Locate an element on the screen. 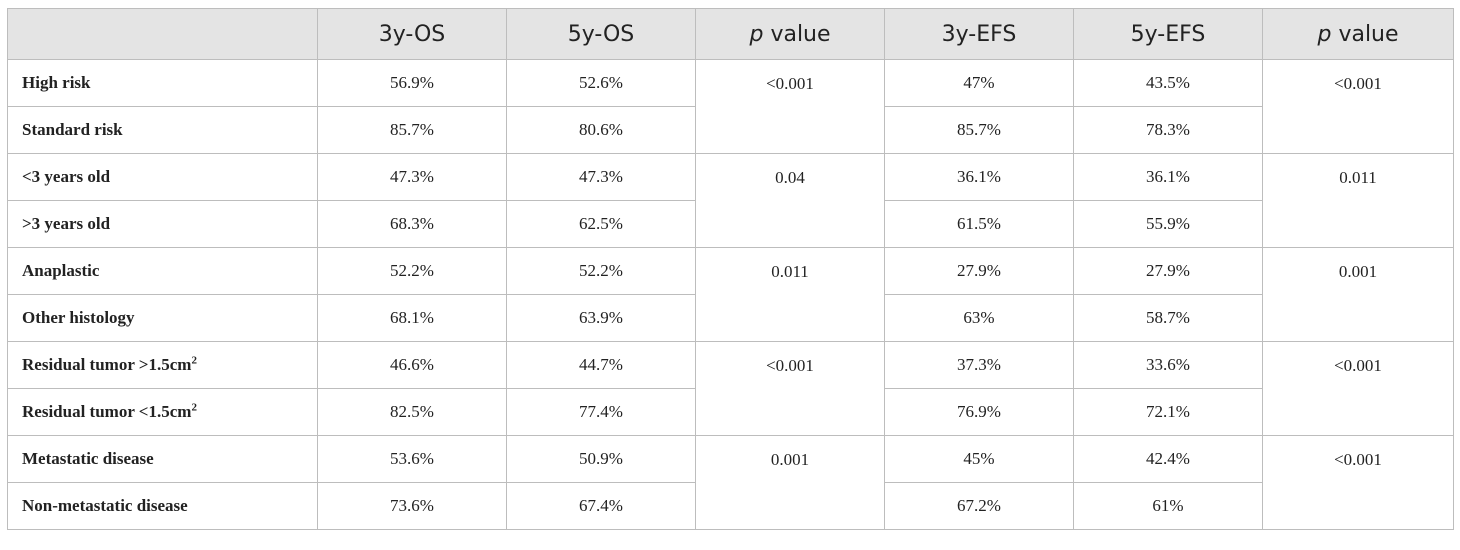  cell-5y-efs: 36.1% is located at coordinates (1168, 177).